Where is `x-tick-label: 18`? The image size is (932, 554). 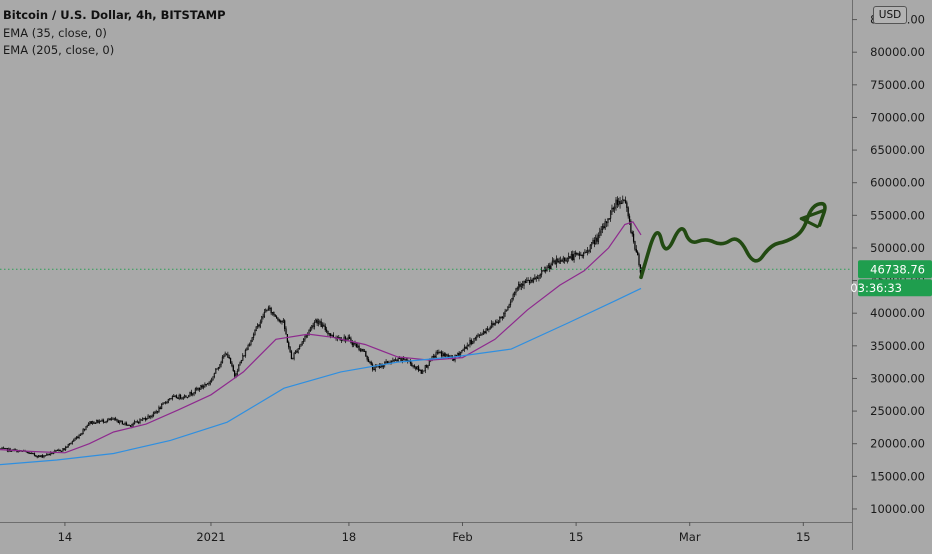
x-tick-label: 18 is located at coordinates (349, 537).